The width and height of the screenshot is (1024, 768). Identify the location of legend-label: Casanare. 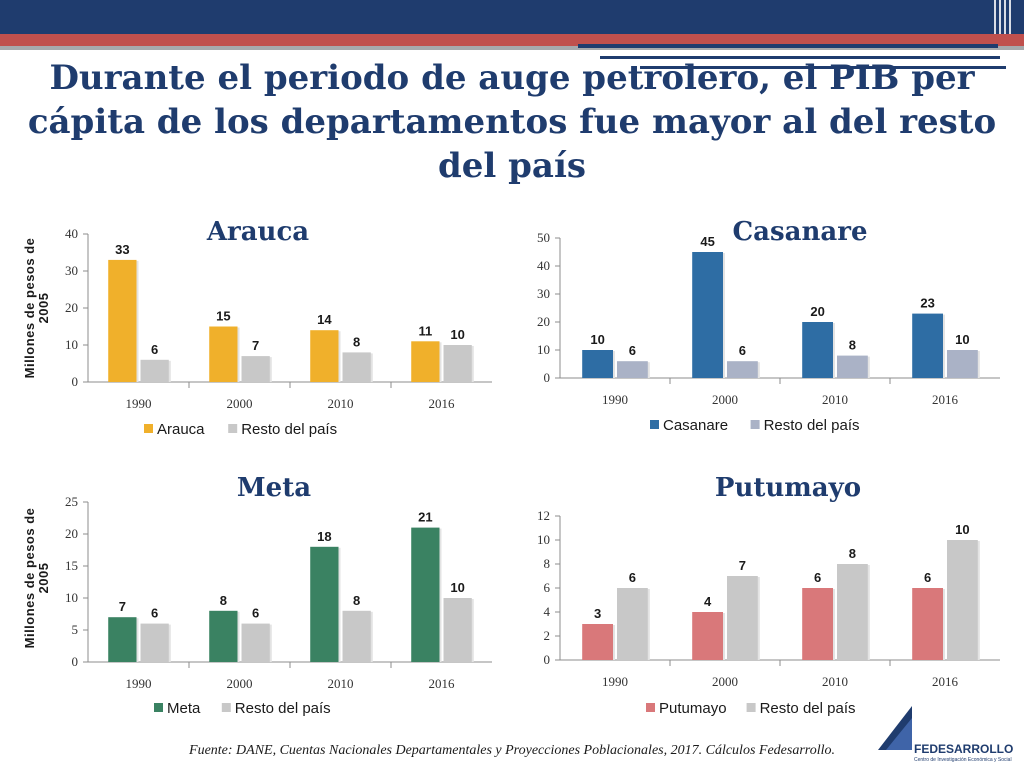
(695, 425).